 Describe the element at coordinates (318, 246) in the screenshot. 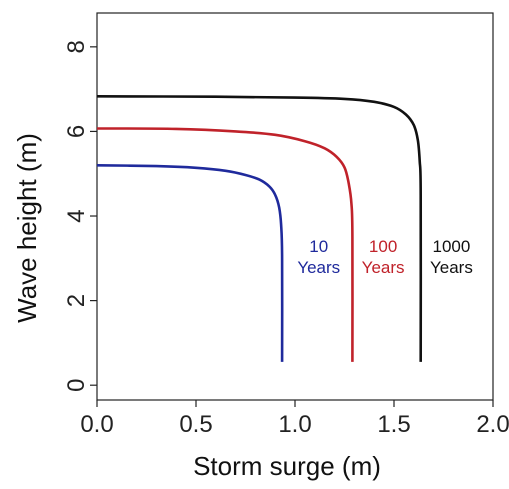

I see `series-label-0: 10` at that location.